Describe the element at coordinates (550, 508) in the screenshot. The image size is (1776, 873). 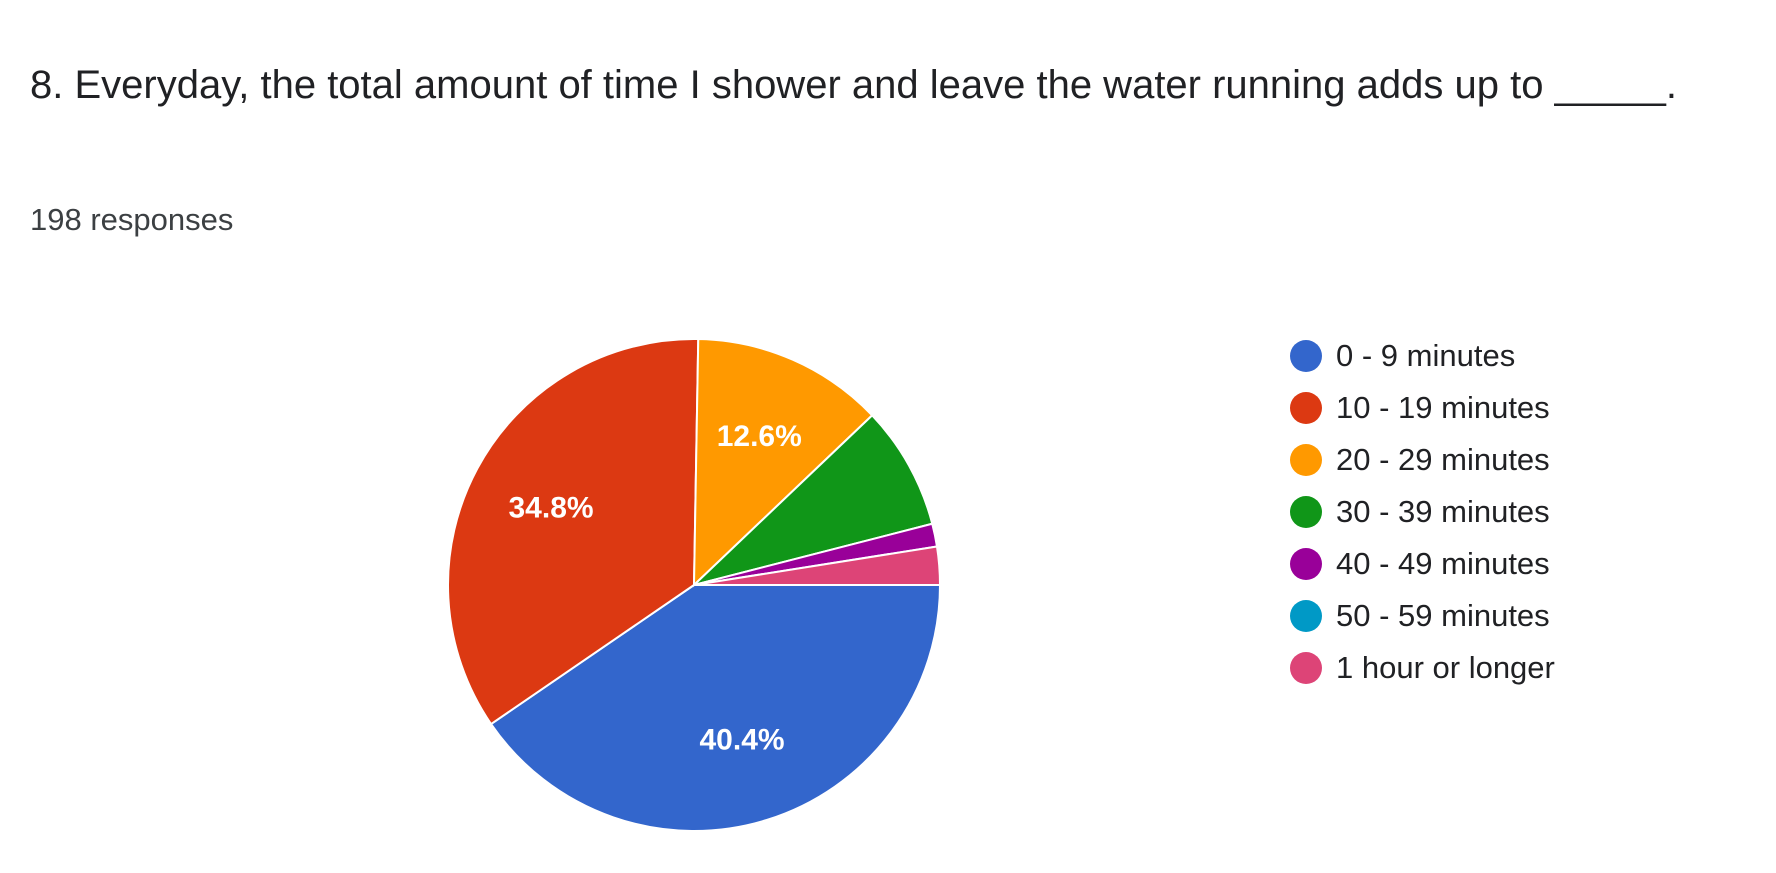
I see `slice-label: 34.8%` at that location.